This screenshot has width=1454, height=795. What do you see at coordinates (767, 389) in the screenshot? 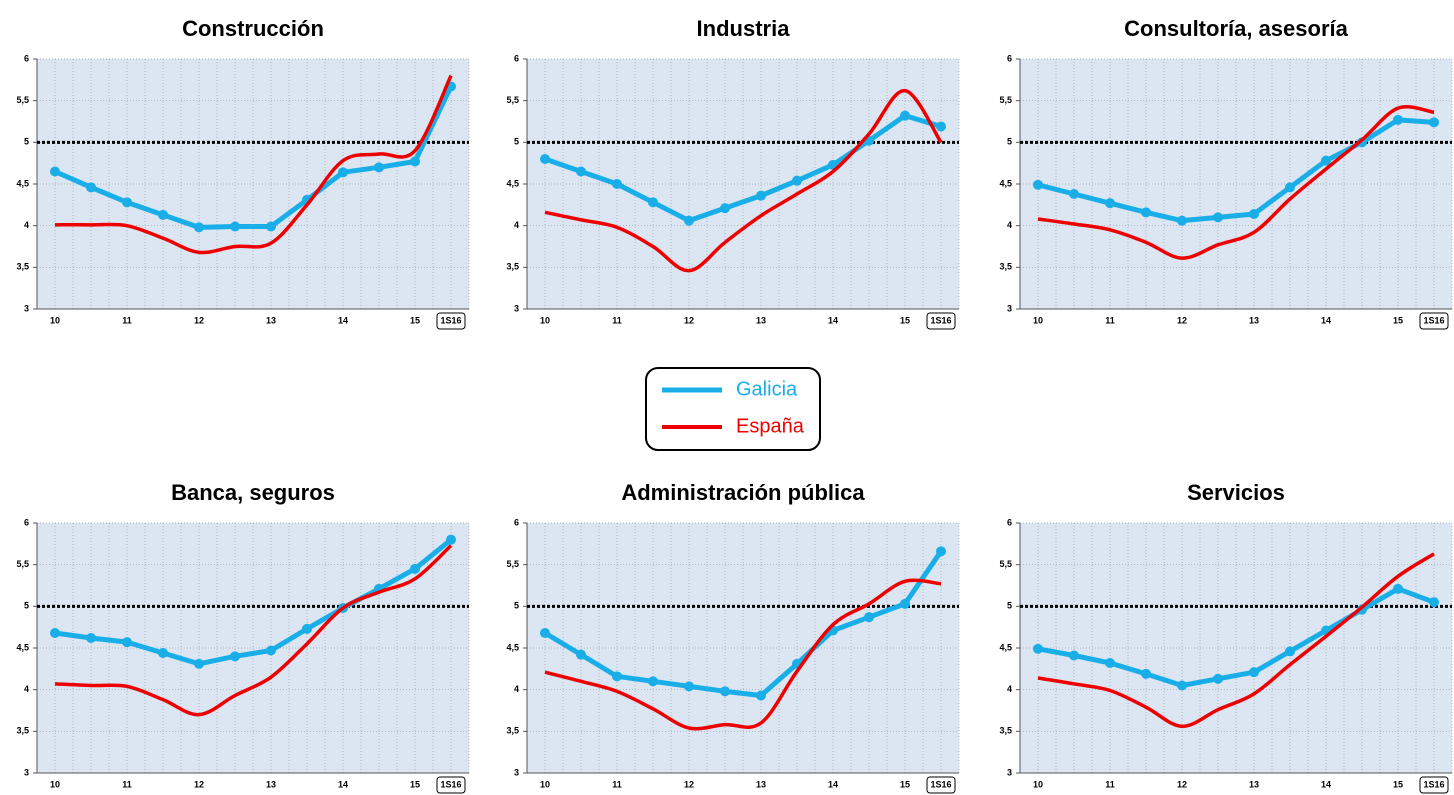
I see `legend-label: Galicia` at bounding box center [767, 389].